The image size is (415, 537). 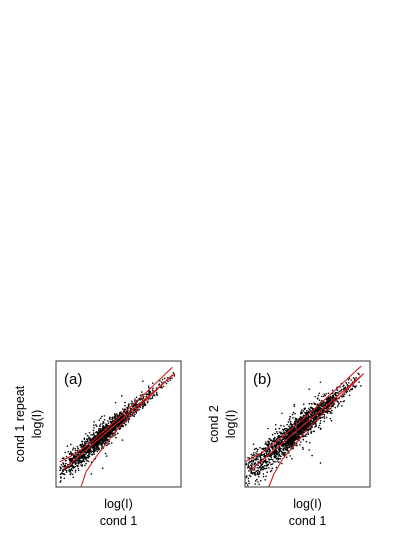 What do you see at coordinates (307, 422) in the screenshot?
I see `fit-line` at bounding box center [307, 422].